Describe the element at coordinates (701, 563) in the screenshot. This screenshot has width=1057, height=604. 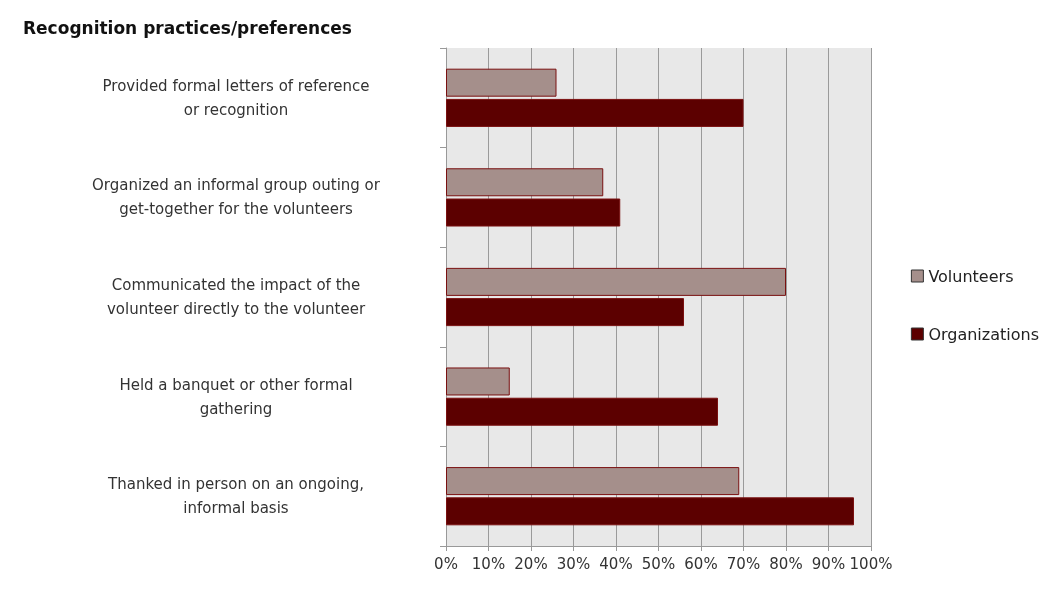
I see `x-tick-label: 60%` at that location.